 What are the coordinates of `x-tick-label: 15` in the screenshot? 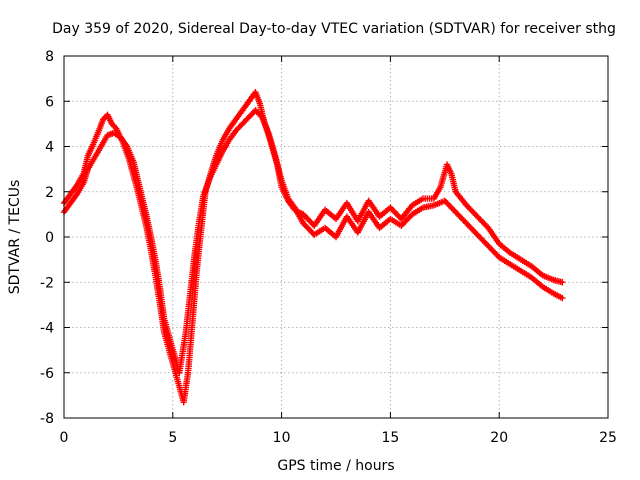 It's located at (390, 438).